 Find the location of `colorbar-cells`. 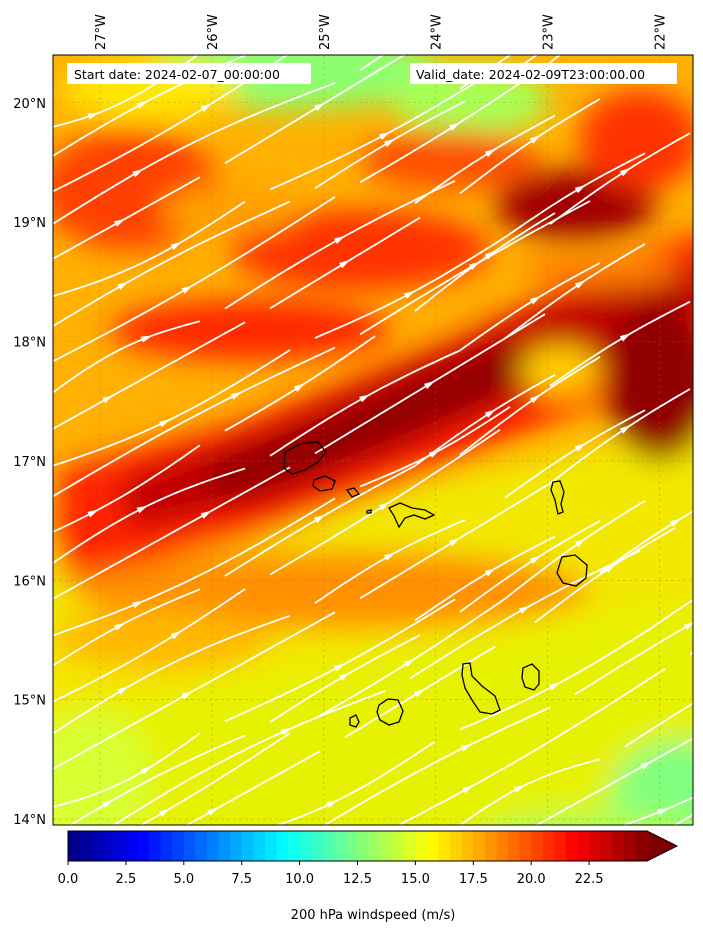

colorbar-cells is located at coordinates (358, 846).